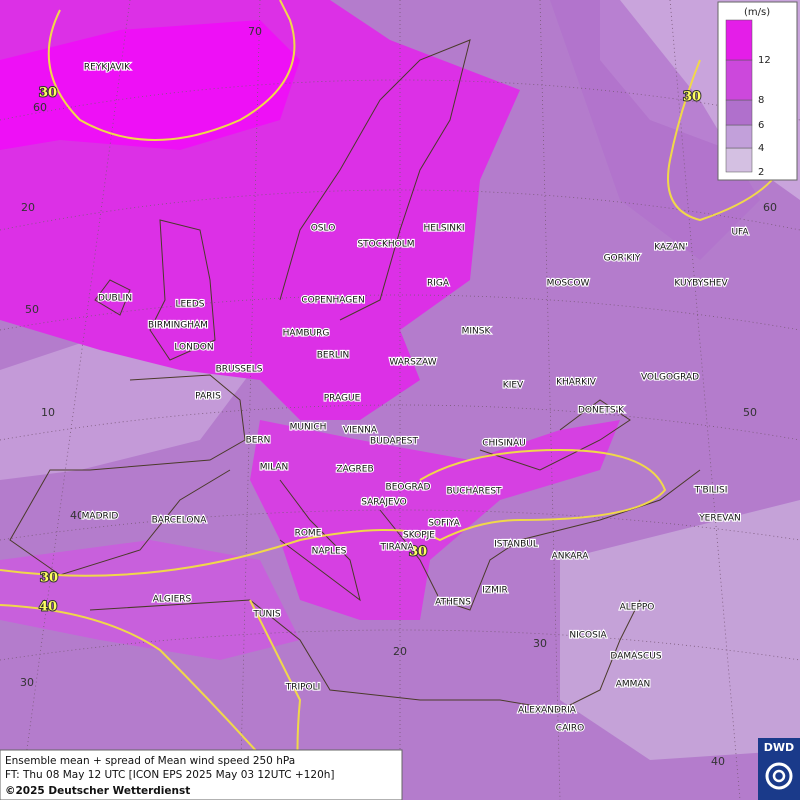 This screenshot has width=800, height=800. I want to click on legend-label: 12, so click(764, 60).